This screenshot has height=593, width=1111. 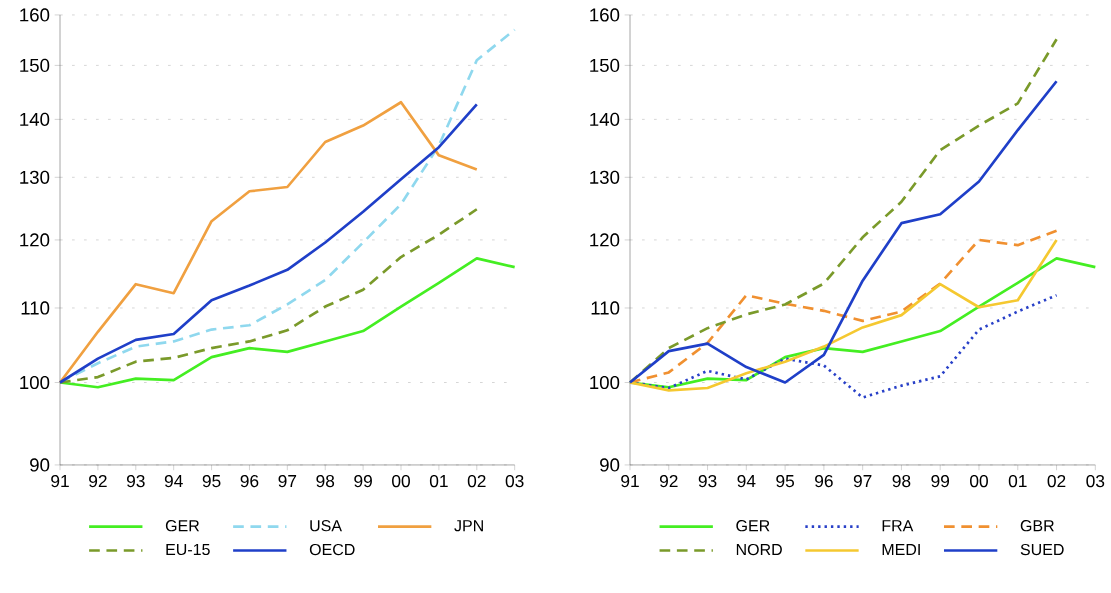 What do you see at coordinates (1037, 526) in the screenshot?
I see `legend-label: GBR` at bounding box center [1037, 526].